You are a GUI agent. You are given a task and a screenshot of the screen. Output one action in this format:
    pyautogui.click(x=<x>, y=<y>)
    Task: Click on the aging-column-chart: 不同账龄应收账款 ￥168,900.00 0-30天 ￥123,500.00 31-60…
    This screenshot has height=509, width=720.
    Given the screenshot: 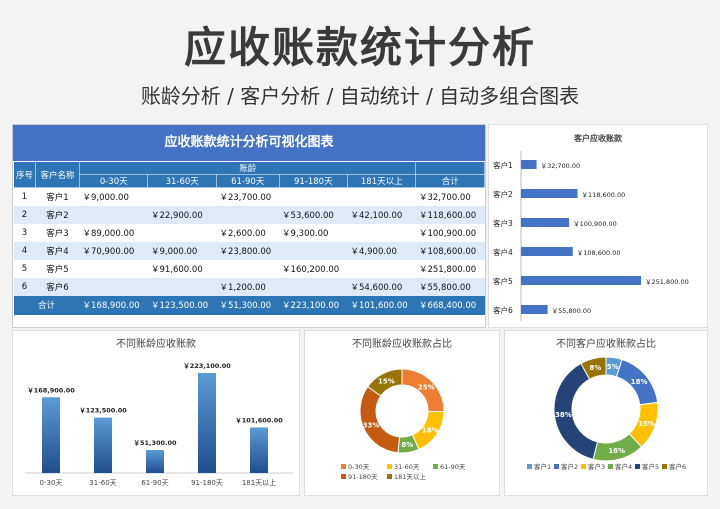 What is the action you would take?
    pyautogui.click(x=159, y=412)
    